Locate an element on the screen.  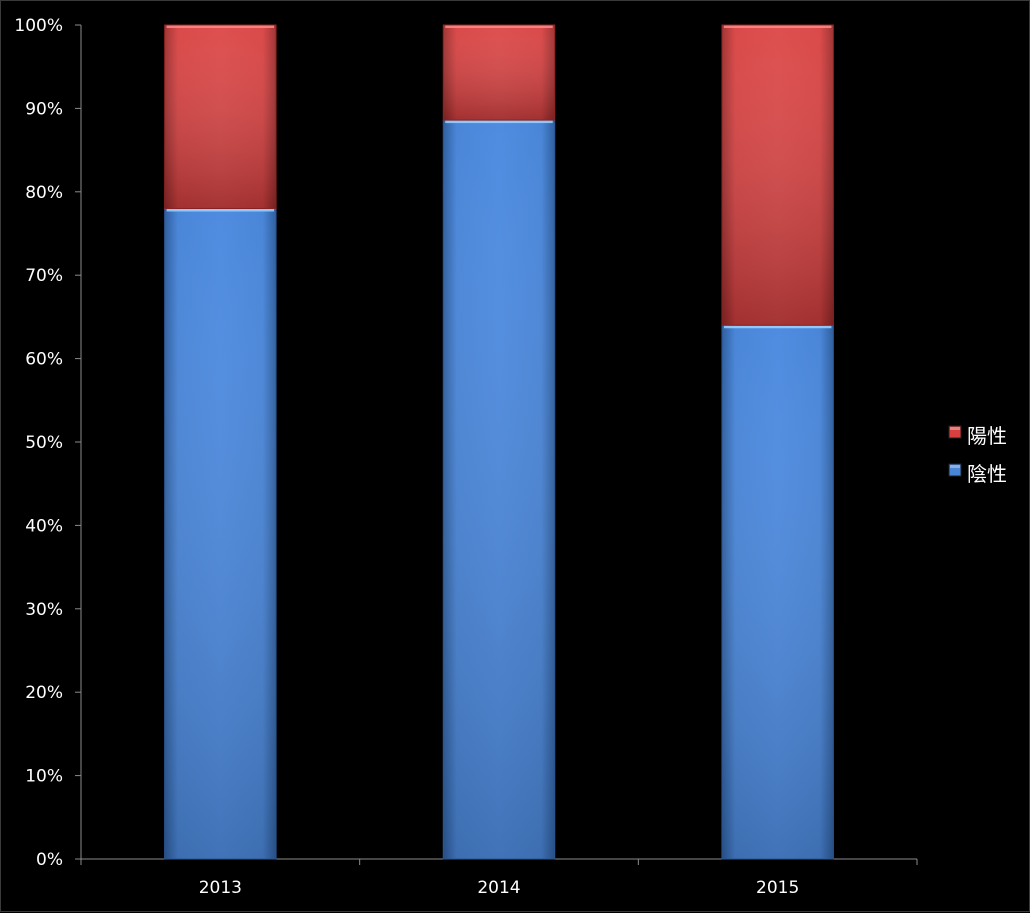
y-tick-label: 40% is located at coordinates (44, 526).